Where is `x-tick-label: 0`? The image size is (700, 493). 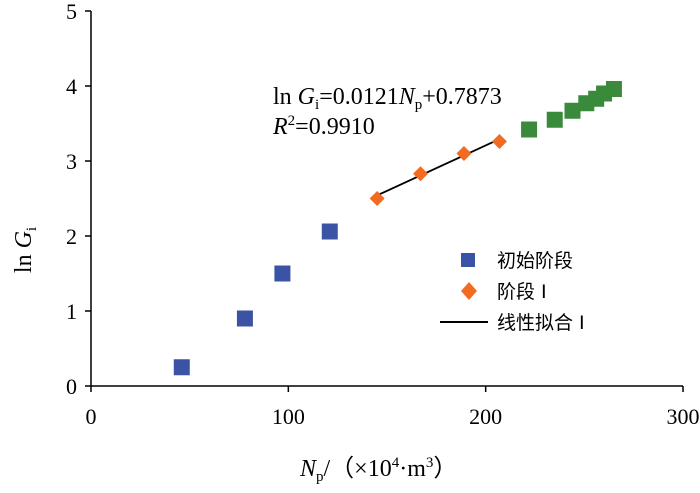
x-tick-label: 0 is located at coordinates (91, 416).